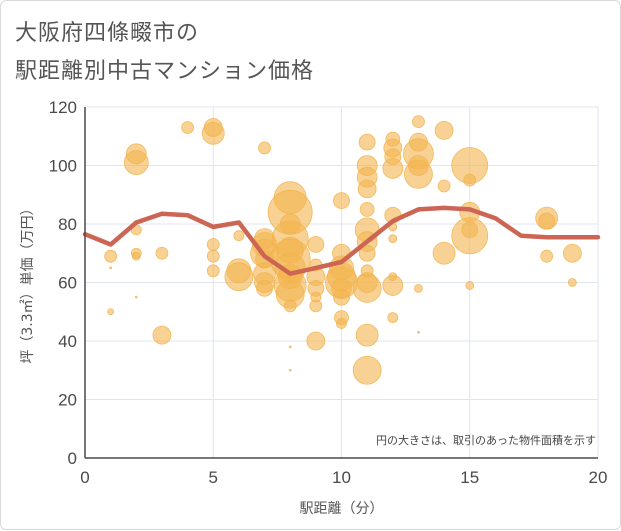 The width and height of the screenshot is (621, 531). I want to click on y-tick-label: 120, so click(63, 107).